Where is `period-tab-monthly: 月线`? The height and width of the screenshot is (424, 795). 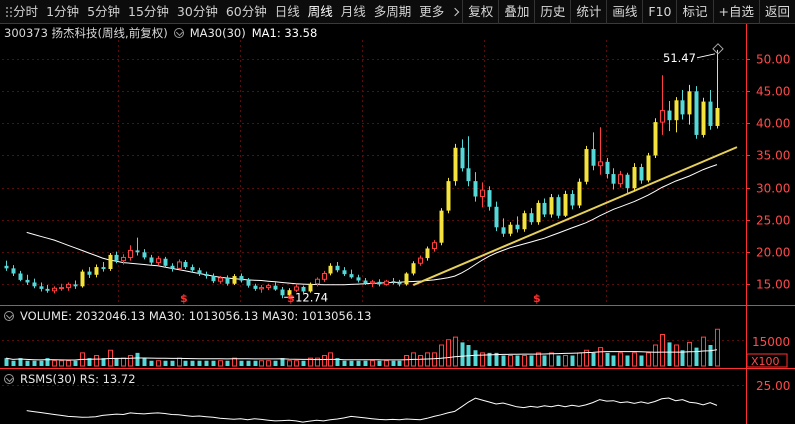 period-tab-monthly: 月线 is located at coordinates (353, 11).